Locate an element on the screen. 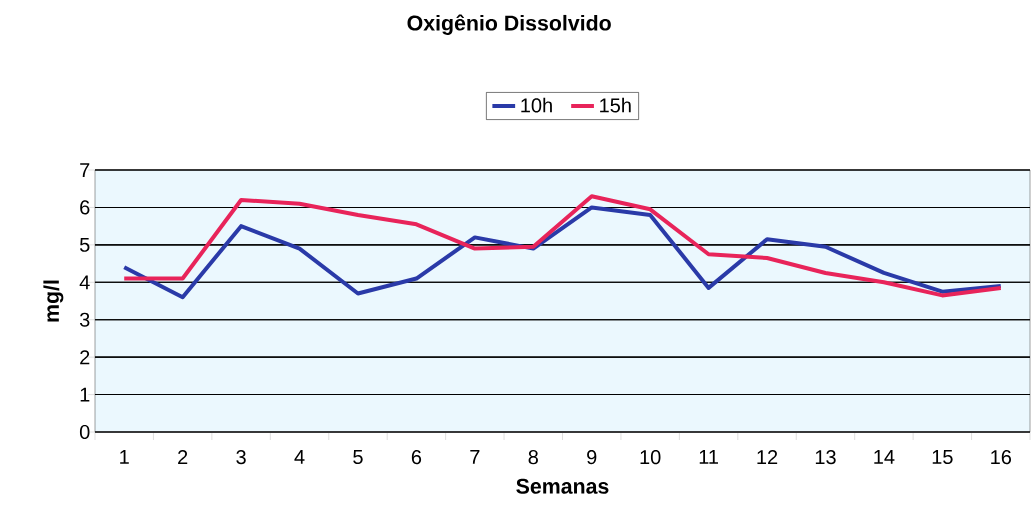  y-tick-label: 3 is located at coordinates (84, 319).